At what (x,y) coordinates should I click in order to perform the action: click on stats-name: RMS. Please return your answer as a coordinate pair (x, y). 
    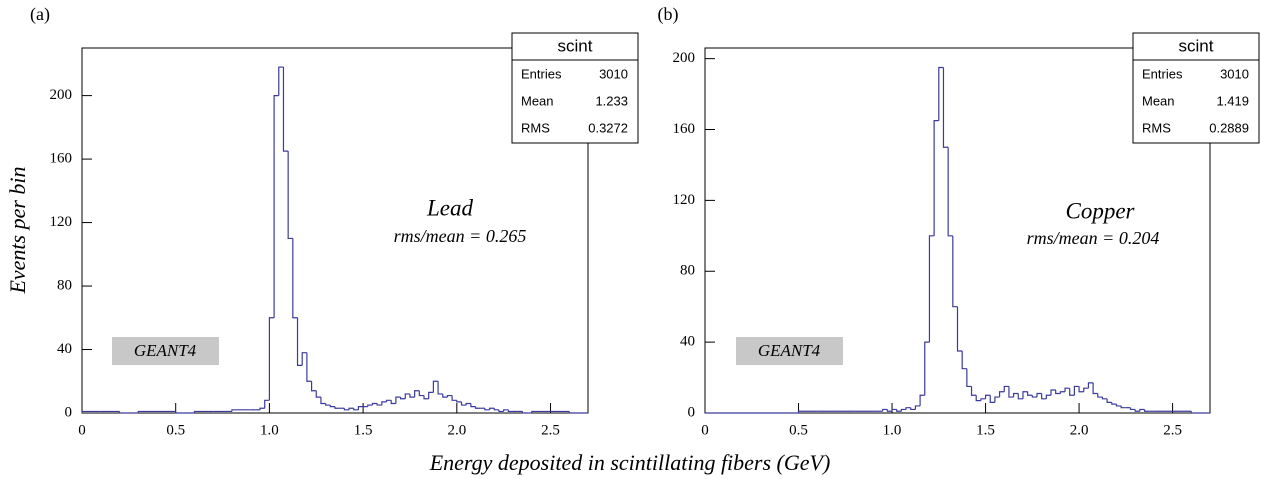
    Looking at the image, I should click on (1156, 127).